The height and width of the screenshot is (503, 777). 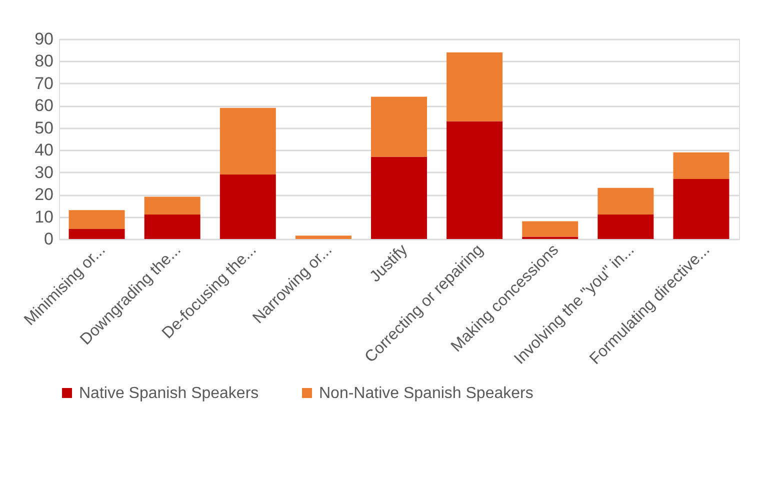 What do you see at coordinates (49, 239) in the screenshot?
I see `y-tick-label: 0` at bounding box center [49, 239].